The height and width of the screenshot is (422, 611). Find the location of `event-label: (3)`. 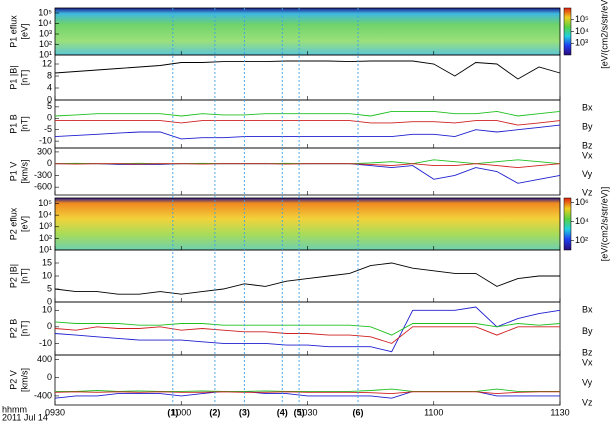

event-label: (3) is located at coordinates (244, 412).